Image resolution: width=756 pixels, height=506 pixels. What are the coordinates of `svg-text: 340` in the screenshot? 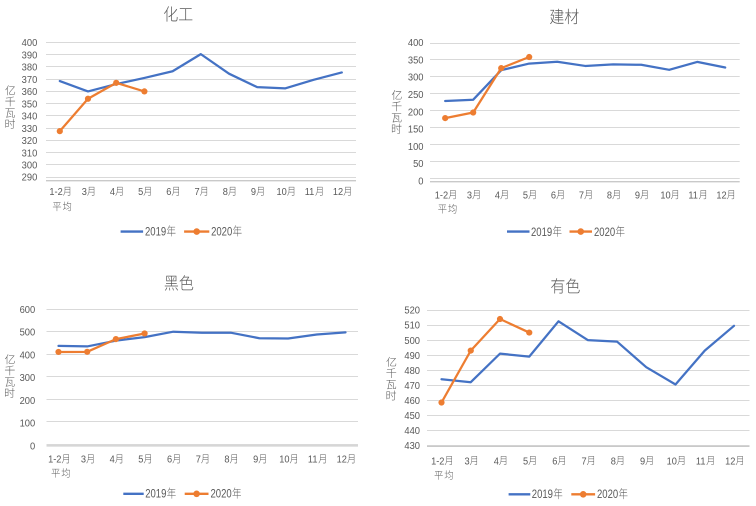 It's located at (30, 117).